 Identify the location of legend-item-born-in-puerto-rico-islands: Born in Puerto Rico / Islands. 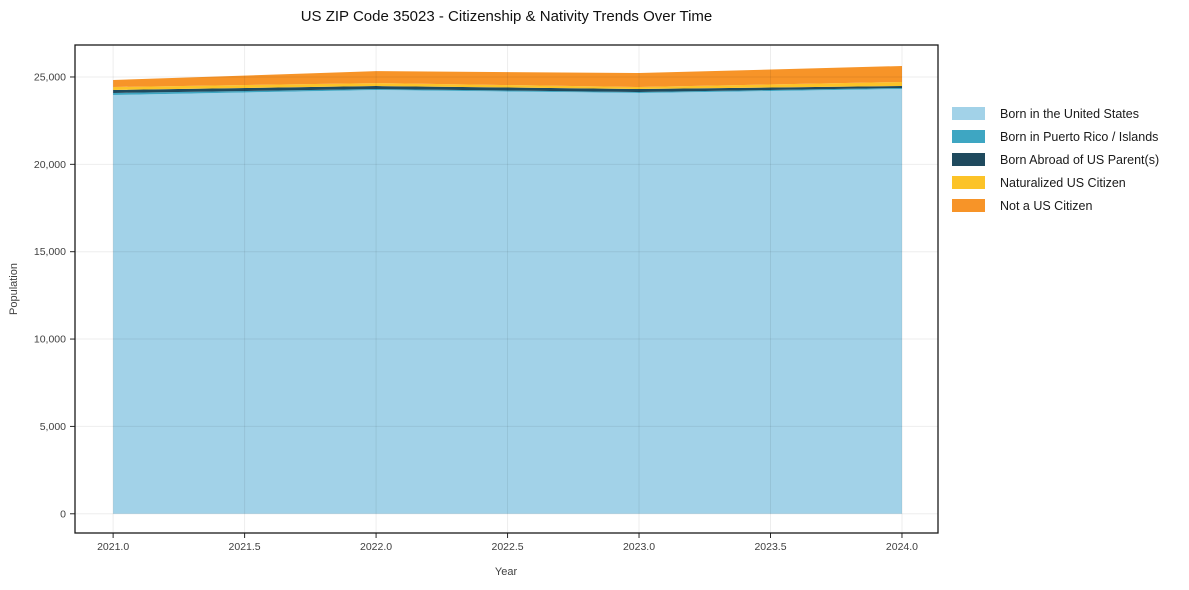
(1055, 136).